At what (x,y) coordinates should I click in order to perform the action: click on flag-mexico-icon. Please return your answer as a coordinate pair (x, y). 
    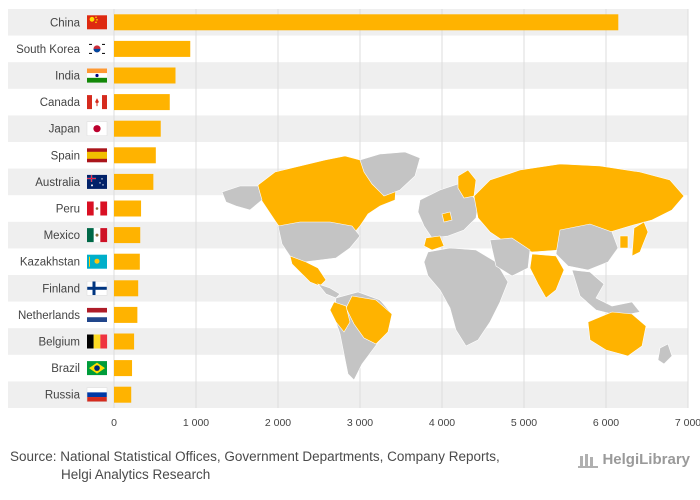
    Looking at the image, I should click on (97, 235).